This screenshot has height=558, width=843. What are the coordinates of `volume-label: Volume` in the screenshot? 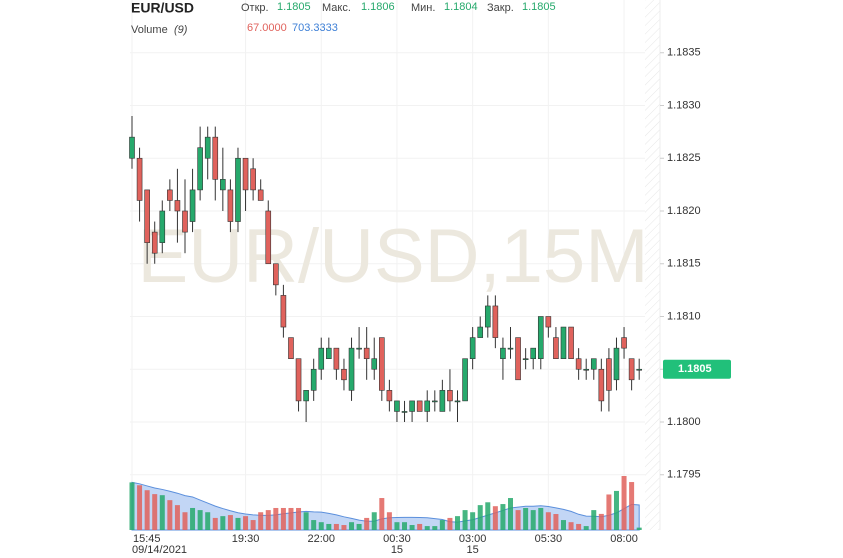 It's located at (149, 30).